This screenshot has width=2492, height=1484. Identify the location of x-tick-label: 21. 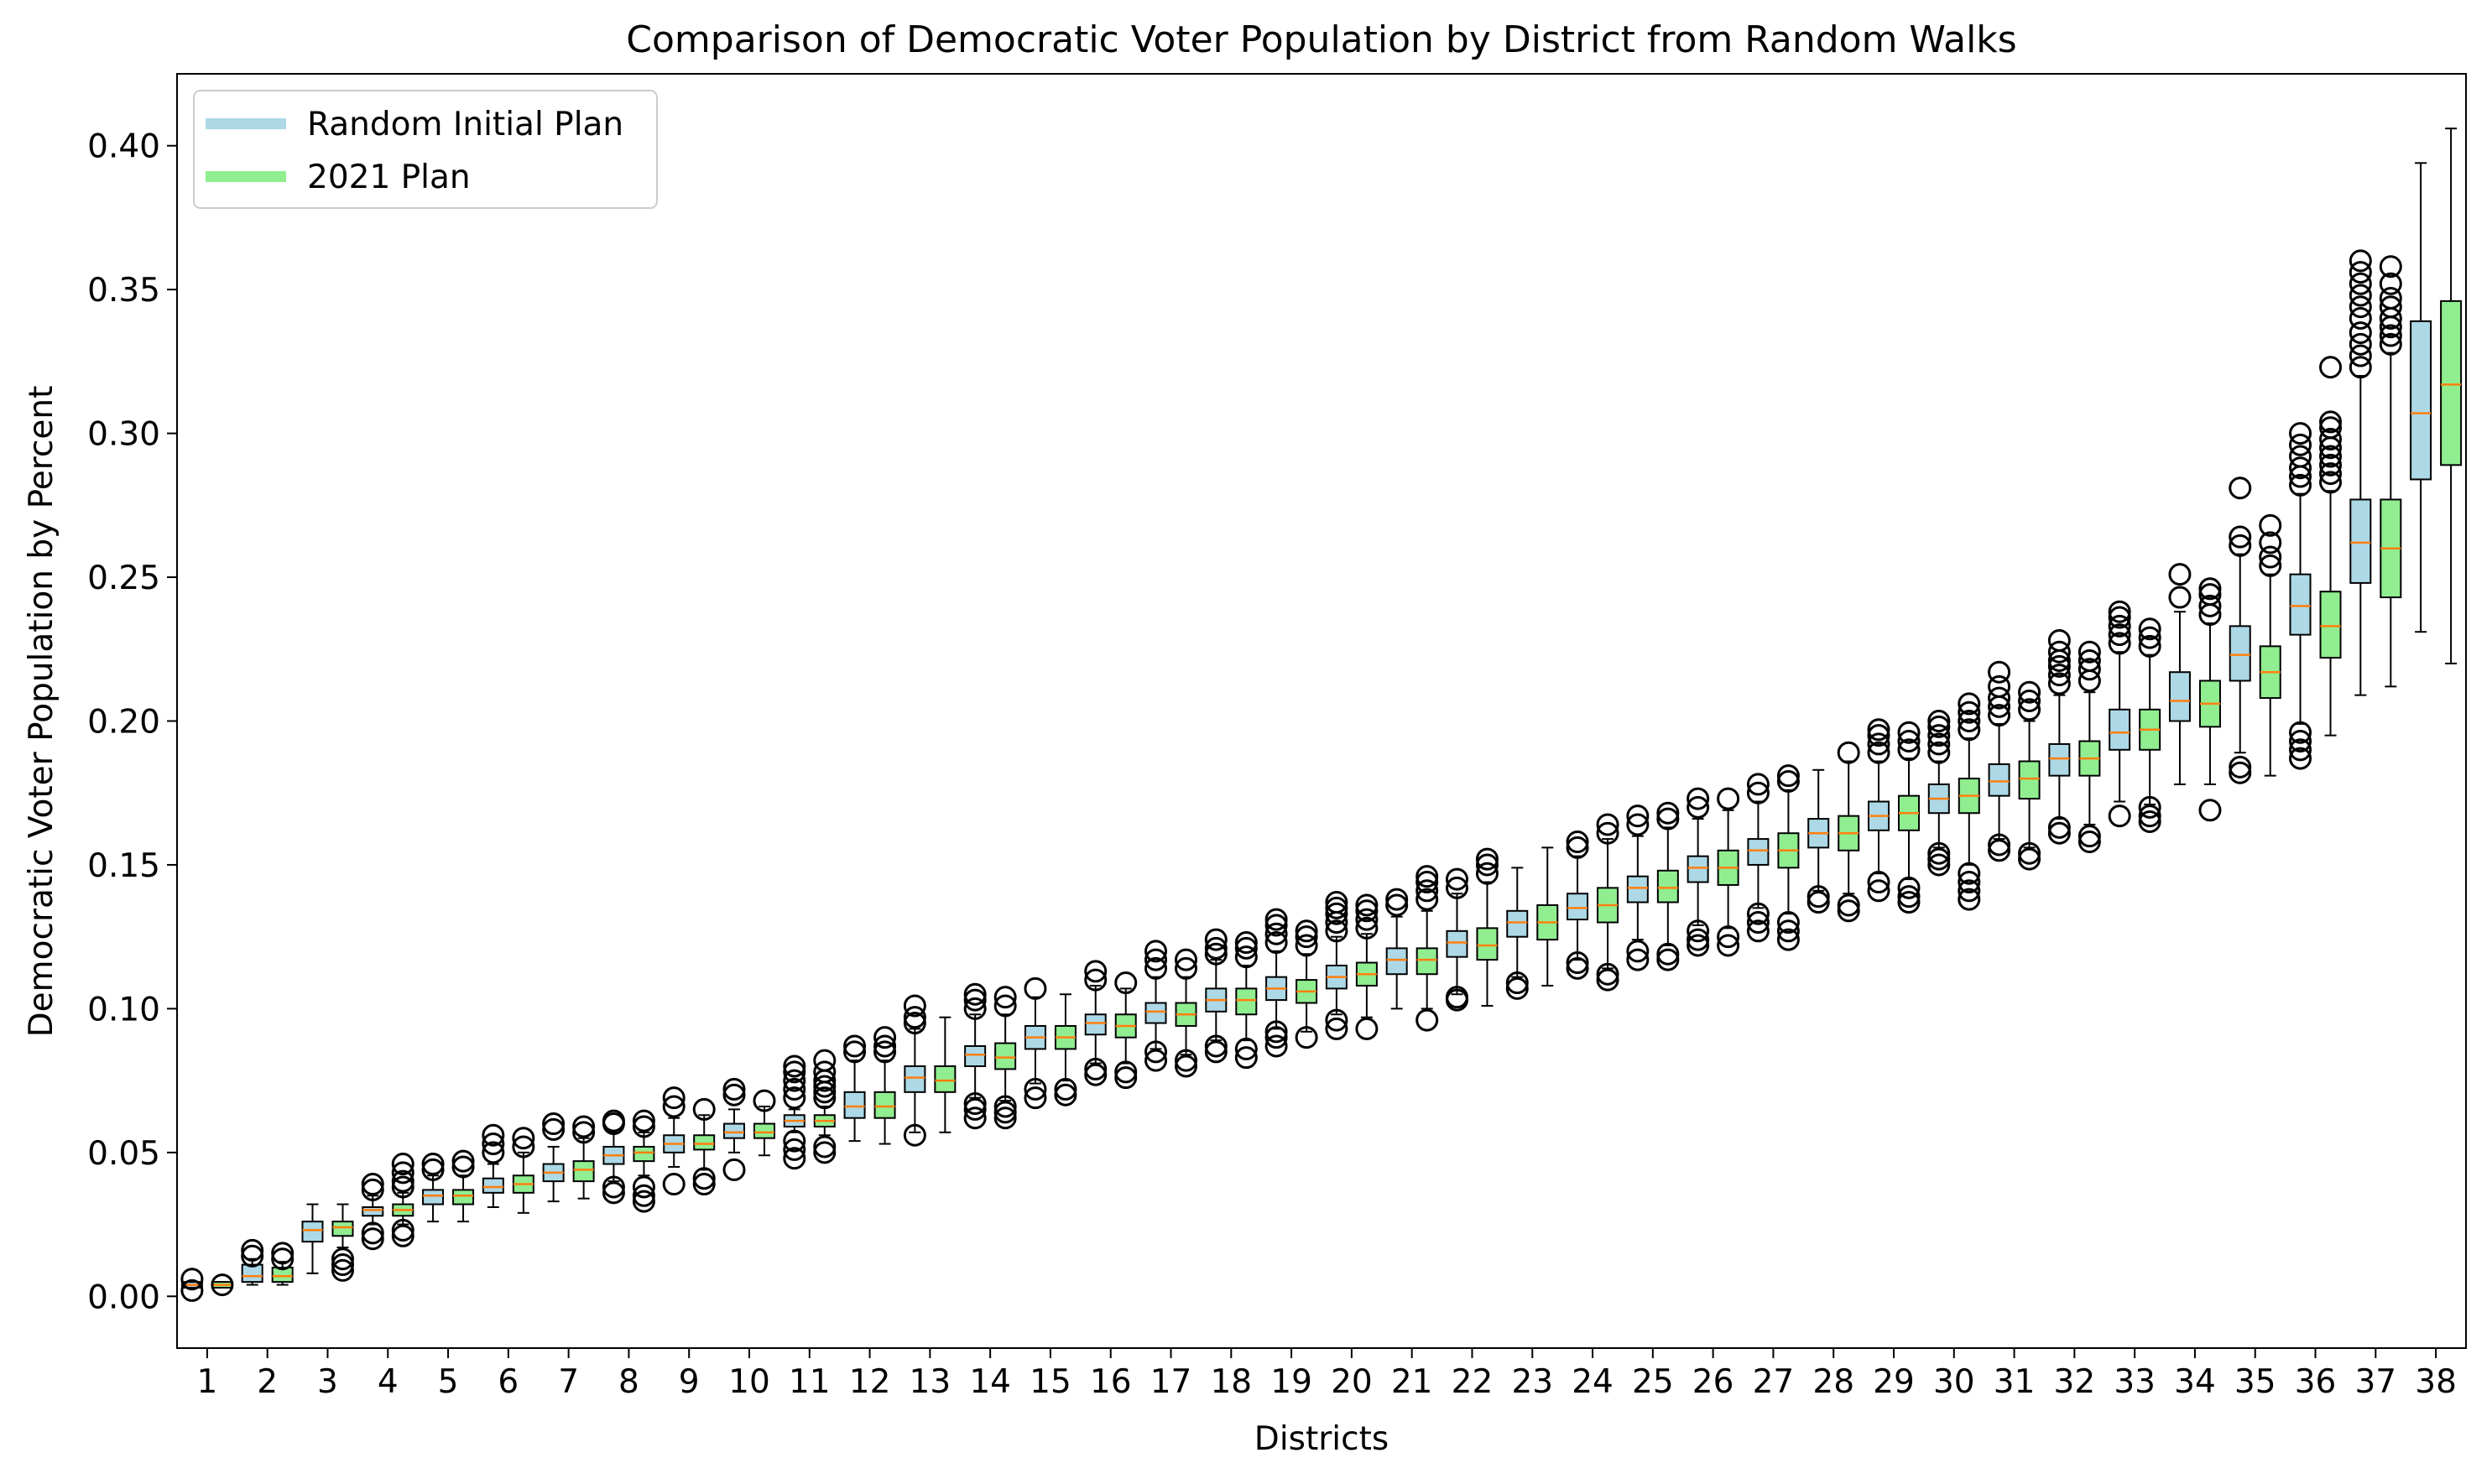
(1412, 1382).